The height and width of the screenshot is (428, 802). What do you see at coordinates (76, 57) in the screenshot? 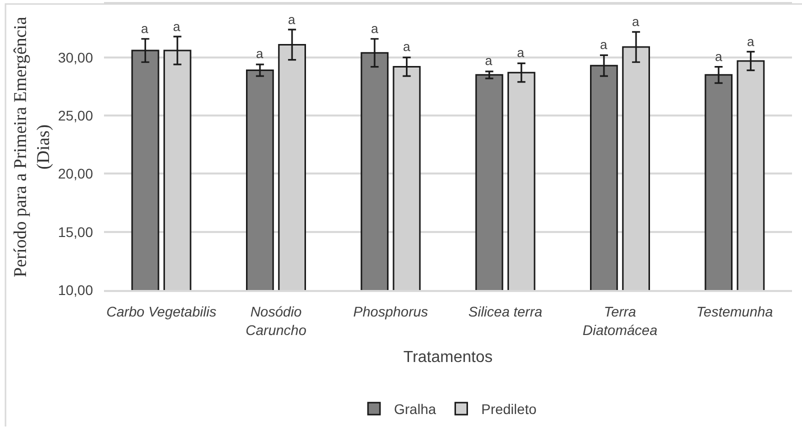
I see `y-tick-label: 30,00` at bounding box center [76, 57].